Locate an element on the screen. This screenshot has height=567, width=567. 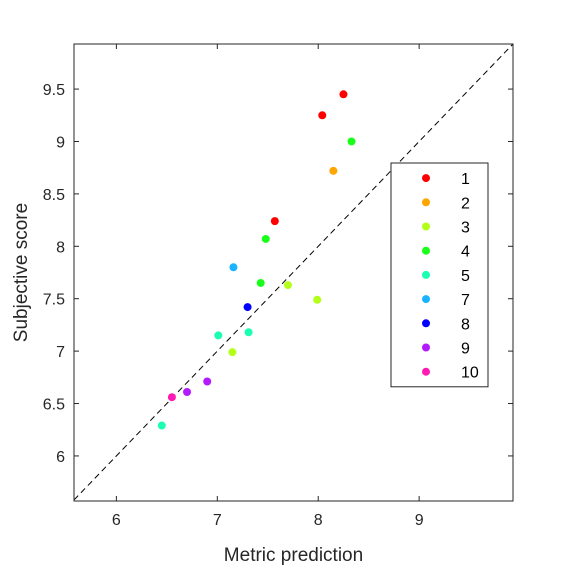
y-tick-label: 6 is located at coordinates (60, 457).